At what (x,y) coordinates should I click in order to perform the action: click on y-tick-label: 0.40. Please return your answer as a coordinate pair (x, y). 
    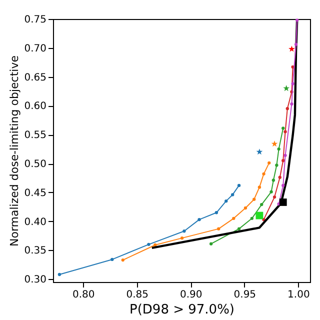
    Looking at the image, I should click on (35, 222).